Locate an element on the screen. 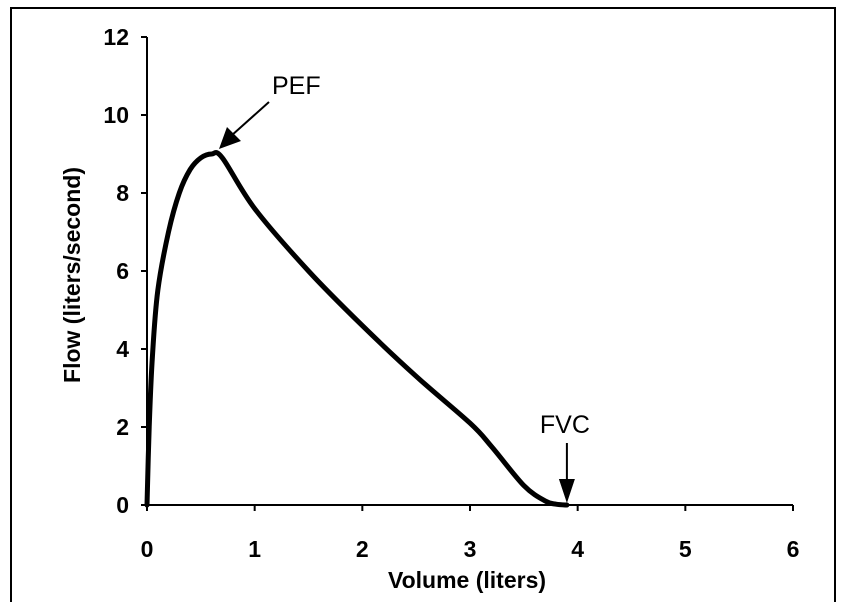 The height and width of the screenshot is (602, 843). y-tick-label: 2 is located at coordinates (122, 427).